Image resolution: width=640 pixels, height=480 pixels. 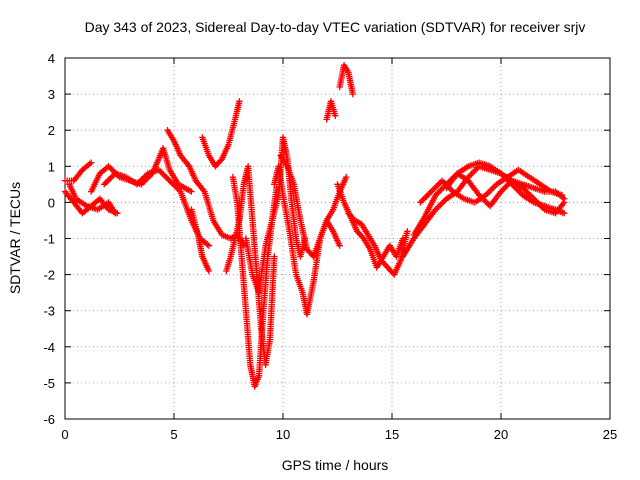 What do you see at coordinates (64, 434) in the screenshot?
I see `x-tick-label: 0` at bounding box center [64, 434].